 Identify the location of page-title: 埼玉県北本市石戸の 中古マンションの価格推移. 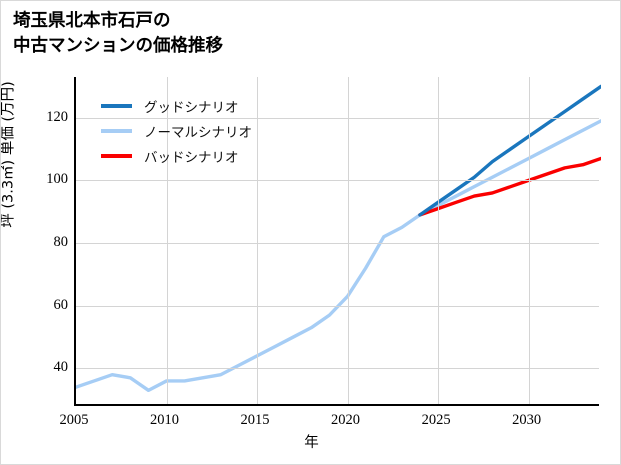
(118, 33).